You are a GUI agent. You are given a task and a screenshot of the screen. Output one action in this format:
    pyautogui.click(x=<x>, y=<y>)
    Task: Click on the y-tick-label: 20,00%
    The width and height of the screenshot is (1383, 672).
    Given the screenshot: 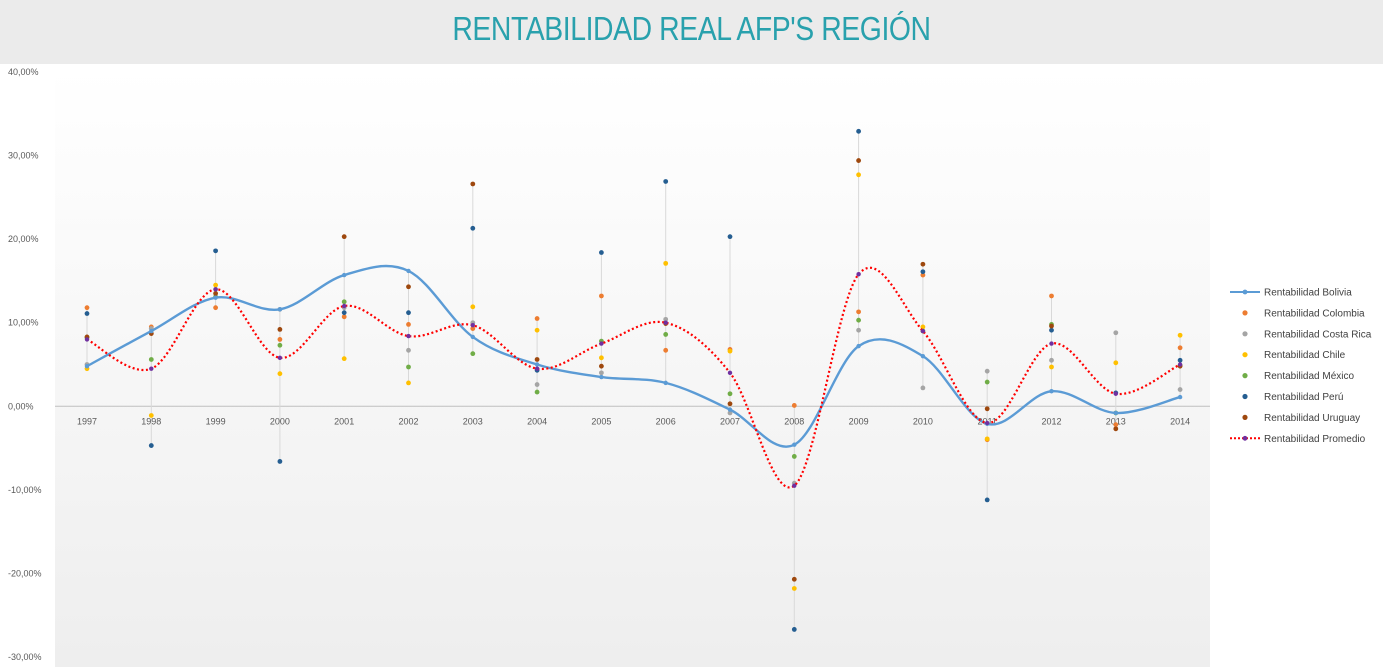 What is the action you would take?
    pyautogui.click(x=23, y=239)
    